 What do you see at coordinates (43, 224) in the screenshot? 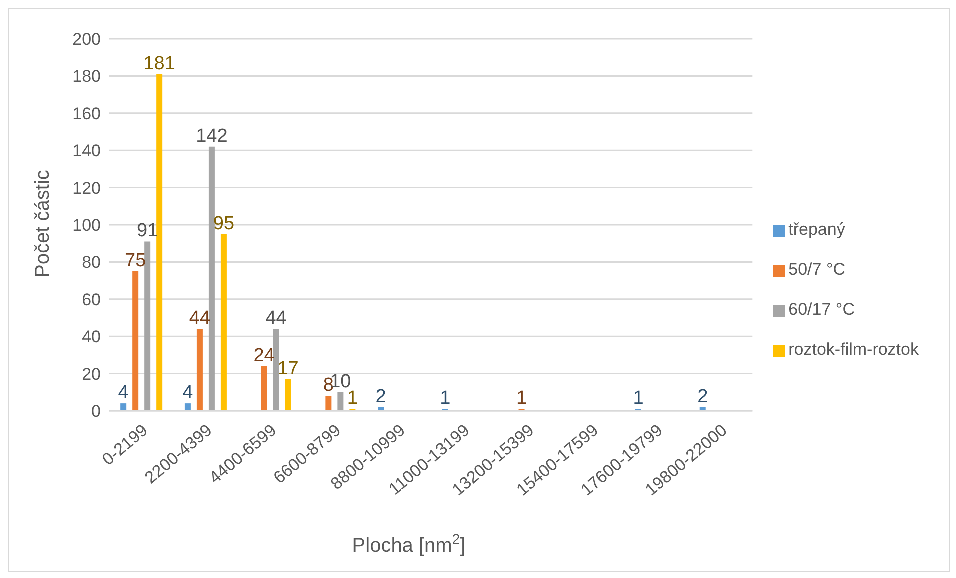
I see `y-axis-title: Počet částic` at bounding box center [43, 224].